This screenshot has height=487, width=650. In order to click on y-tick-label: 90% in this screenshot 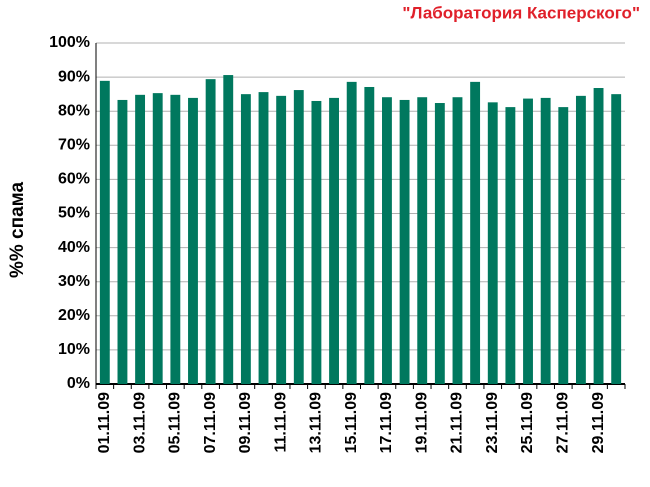, I will do `click(74, 76)`.